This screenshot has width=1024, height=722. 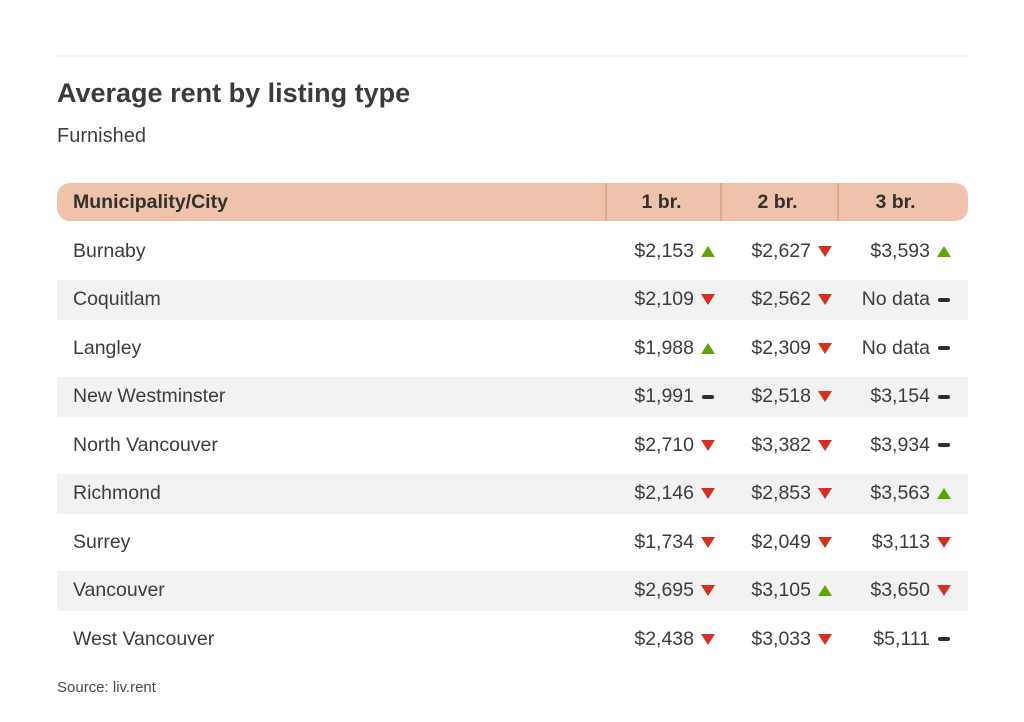 What do you see at coordinates (512, 202) in the screenshot?
I see `table-header-row: Municipality/City 1 br. 2 br. 3 br.` at bounding box center [512, 202].